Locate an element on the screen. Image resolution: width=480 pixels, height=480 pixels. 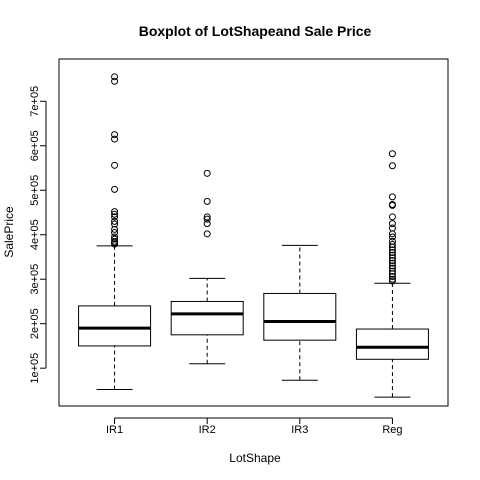
box-ir2 is located at coordinates (207, 267).